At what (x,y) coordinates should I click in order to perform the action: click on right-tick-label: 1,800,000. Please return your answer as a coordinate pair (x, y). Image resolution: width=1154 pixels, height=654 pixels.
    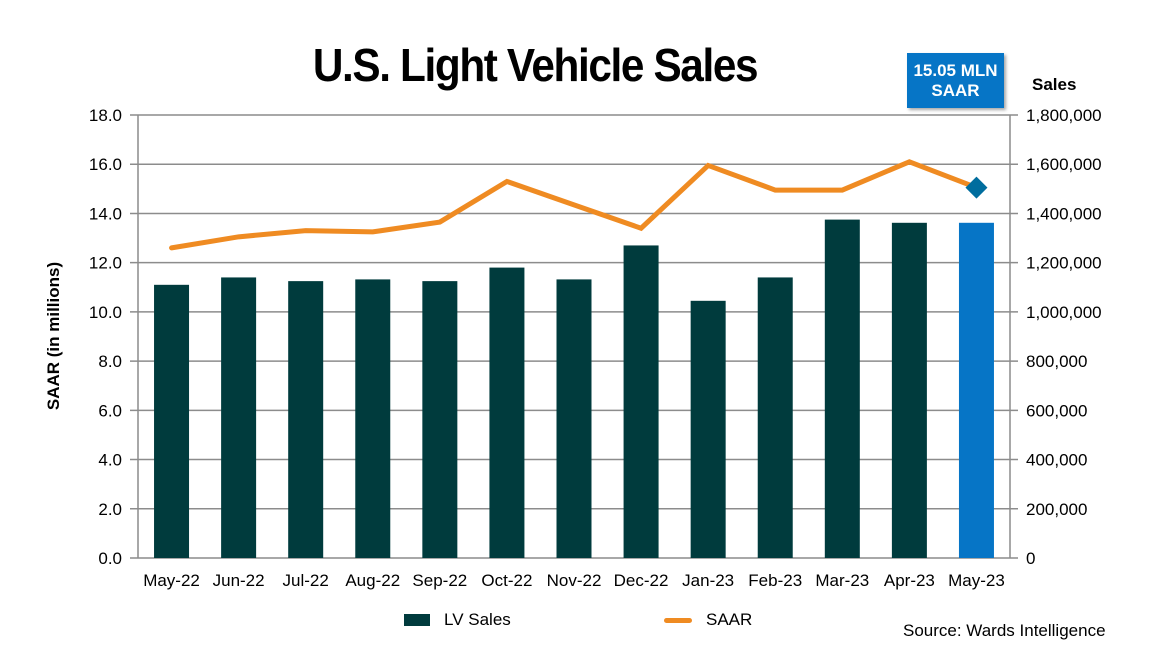
    Looking at the image, I should click on (1064, 115).